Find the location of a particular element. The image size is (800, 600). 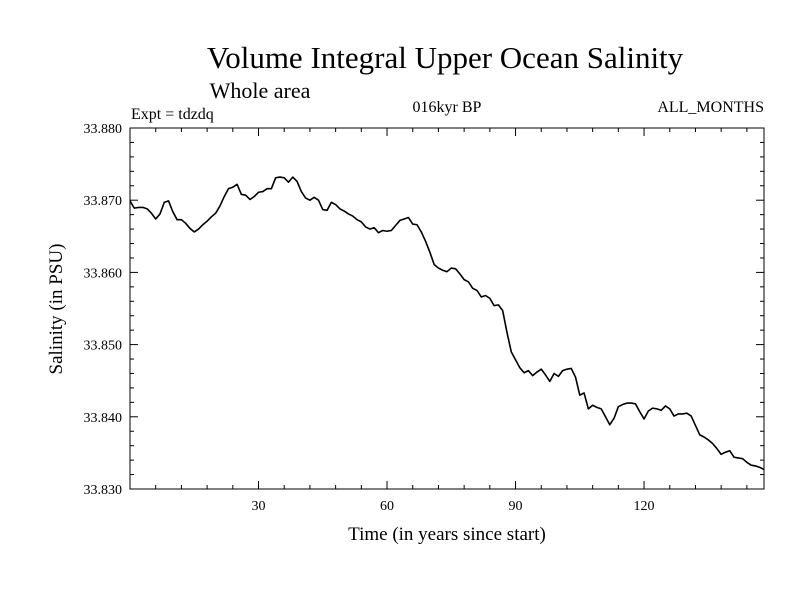

chart-subtitle: Whole area is located at coordinates (260, 90).